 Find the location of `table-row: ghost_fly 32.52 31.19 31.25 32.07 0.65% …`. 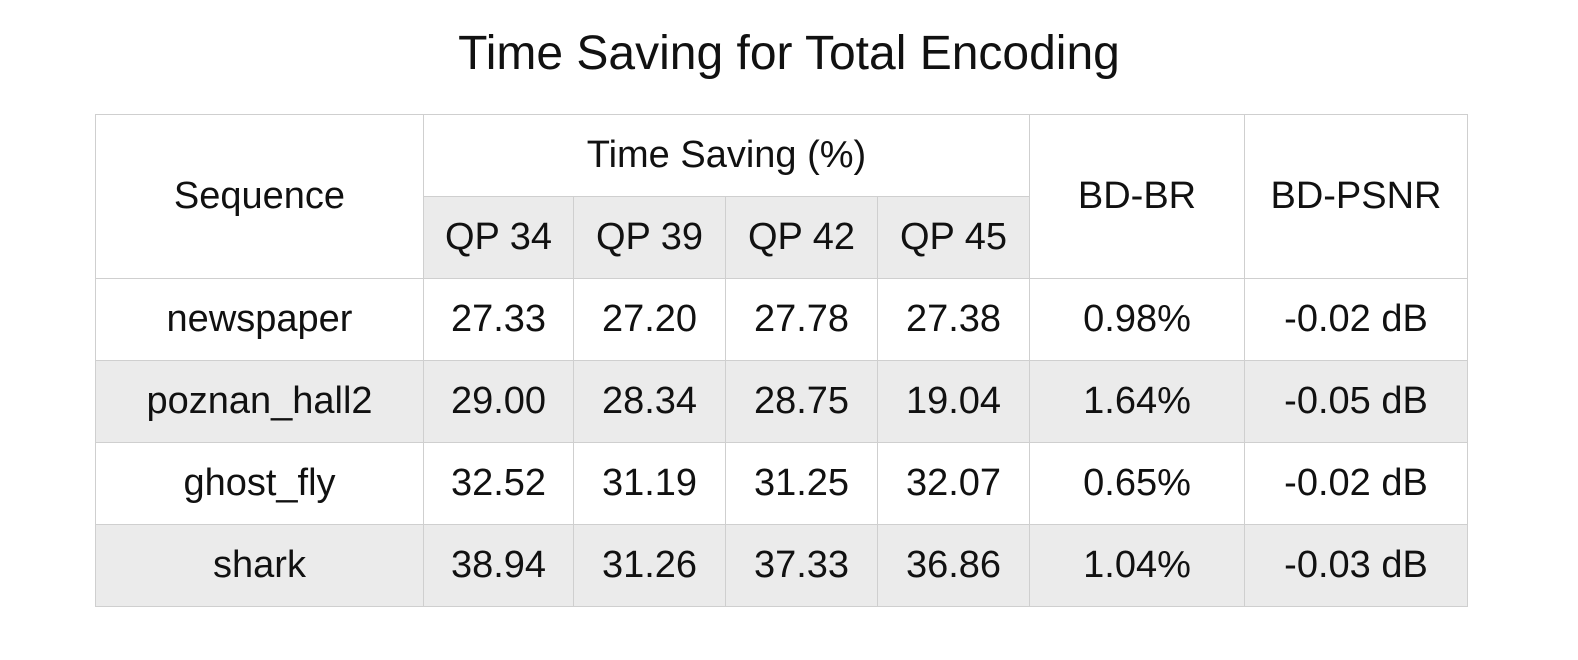

table-row: ghost_fly 32.52 31.19 31.25 32.07 0.65% … is located at coordinates (781, 483).